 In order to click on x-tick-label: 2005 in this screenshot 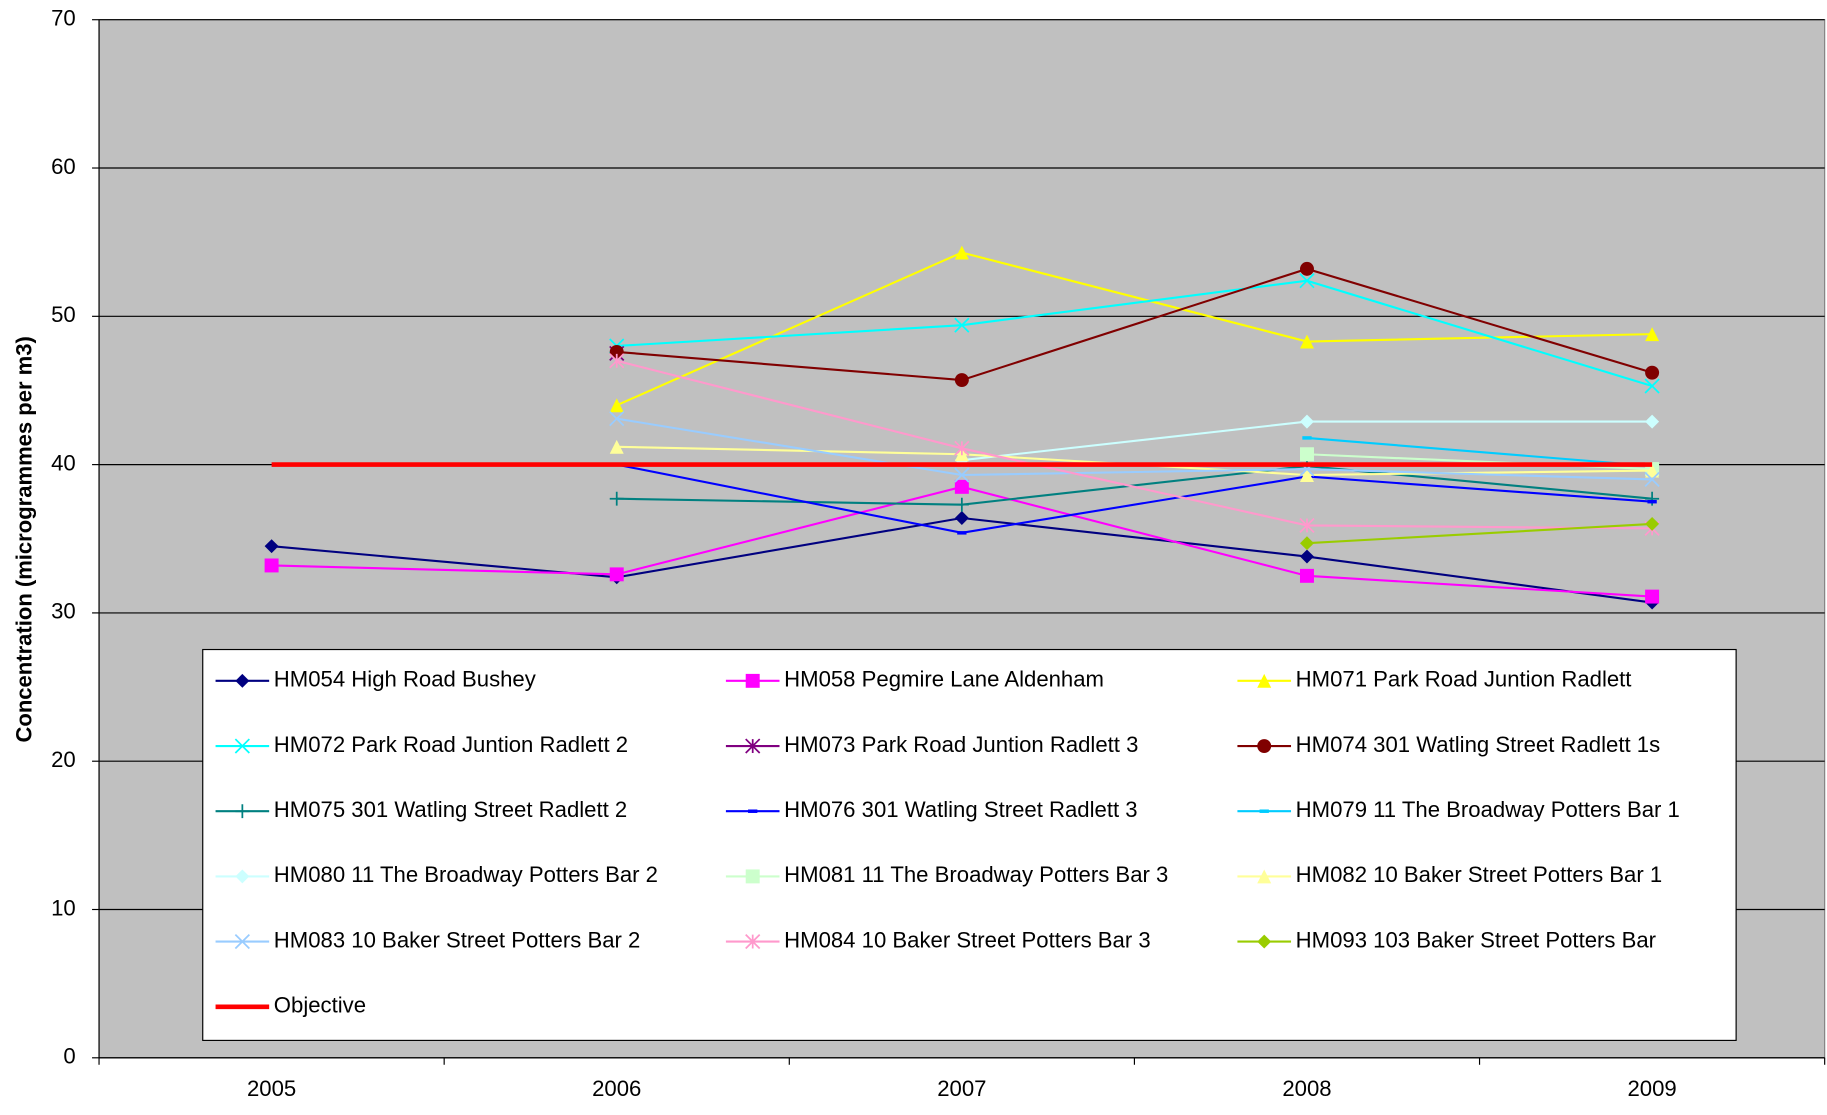, I will do `click(271, 1088)`.